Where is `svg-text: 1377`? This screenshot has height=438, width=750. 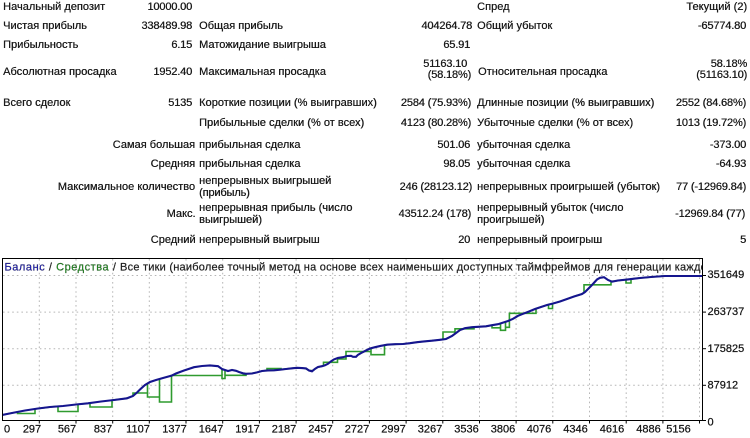
svg-text: 1377 is located at coordinates (174, 429).